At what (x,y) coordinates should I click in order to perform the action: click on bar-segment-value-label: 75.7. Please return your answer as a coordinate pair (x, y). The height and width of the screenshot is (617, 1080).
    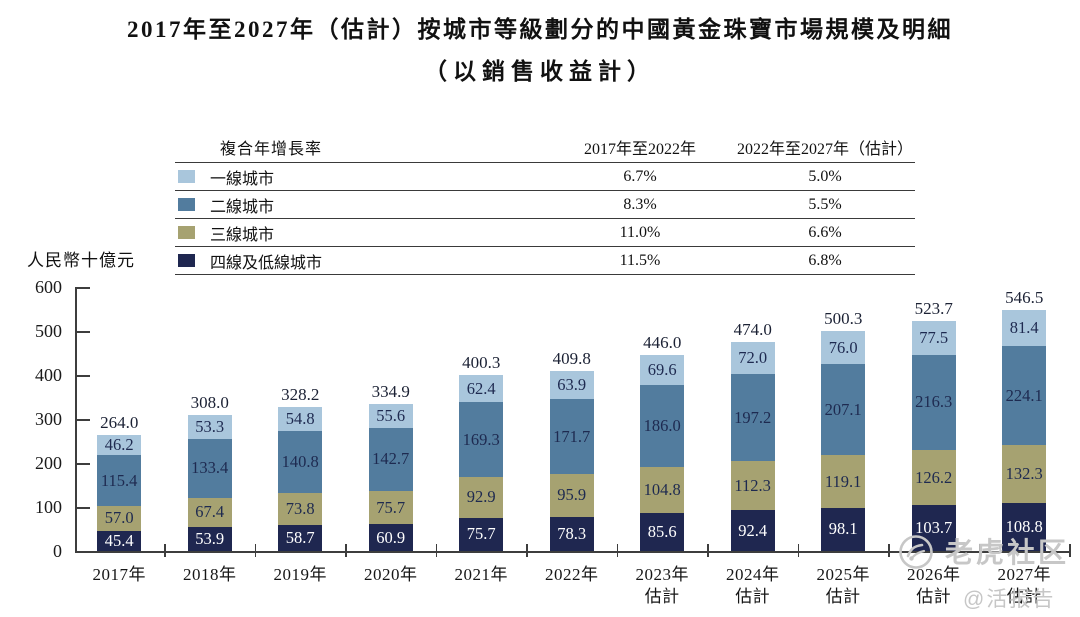
    Looking at the image, I should click on (481, 534).